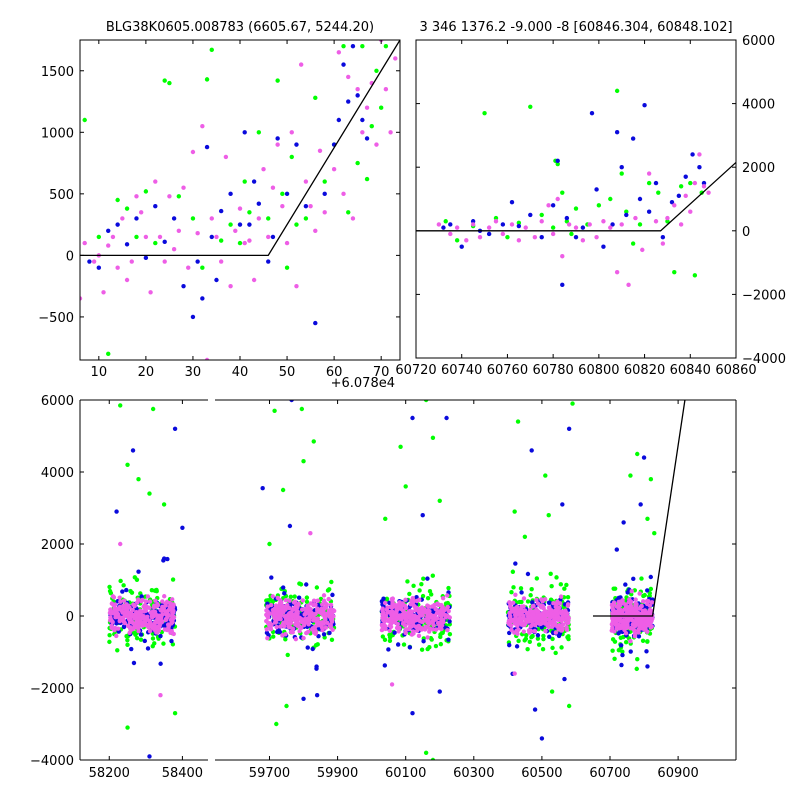  What do you see at coordinates (598, 370) in the screenshot?
I see `x-tick-label: 60800` at bounding box center [598, 370].